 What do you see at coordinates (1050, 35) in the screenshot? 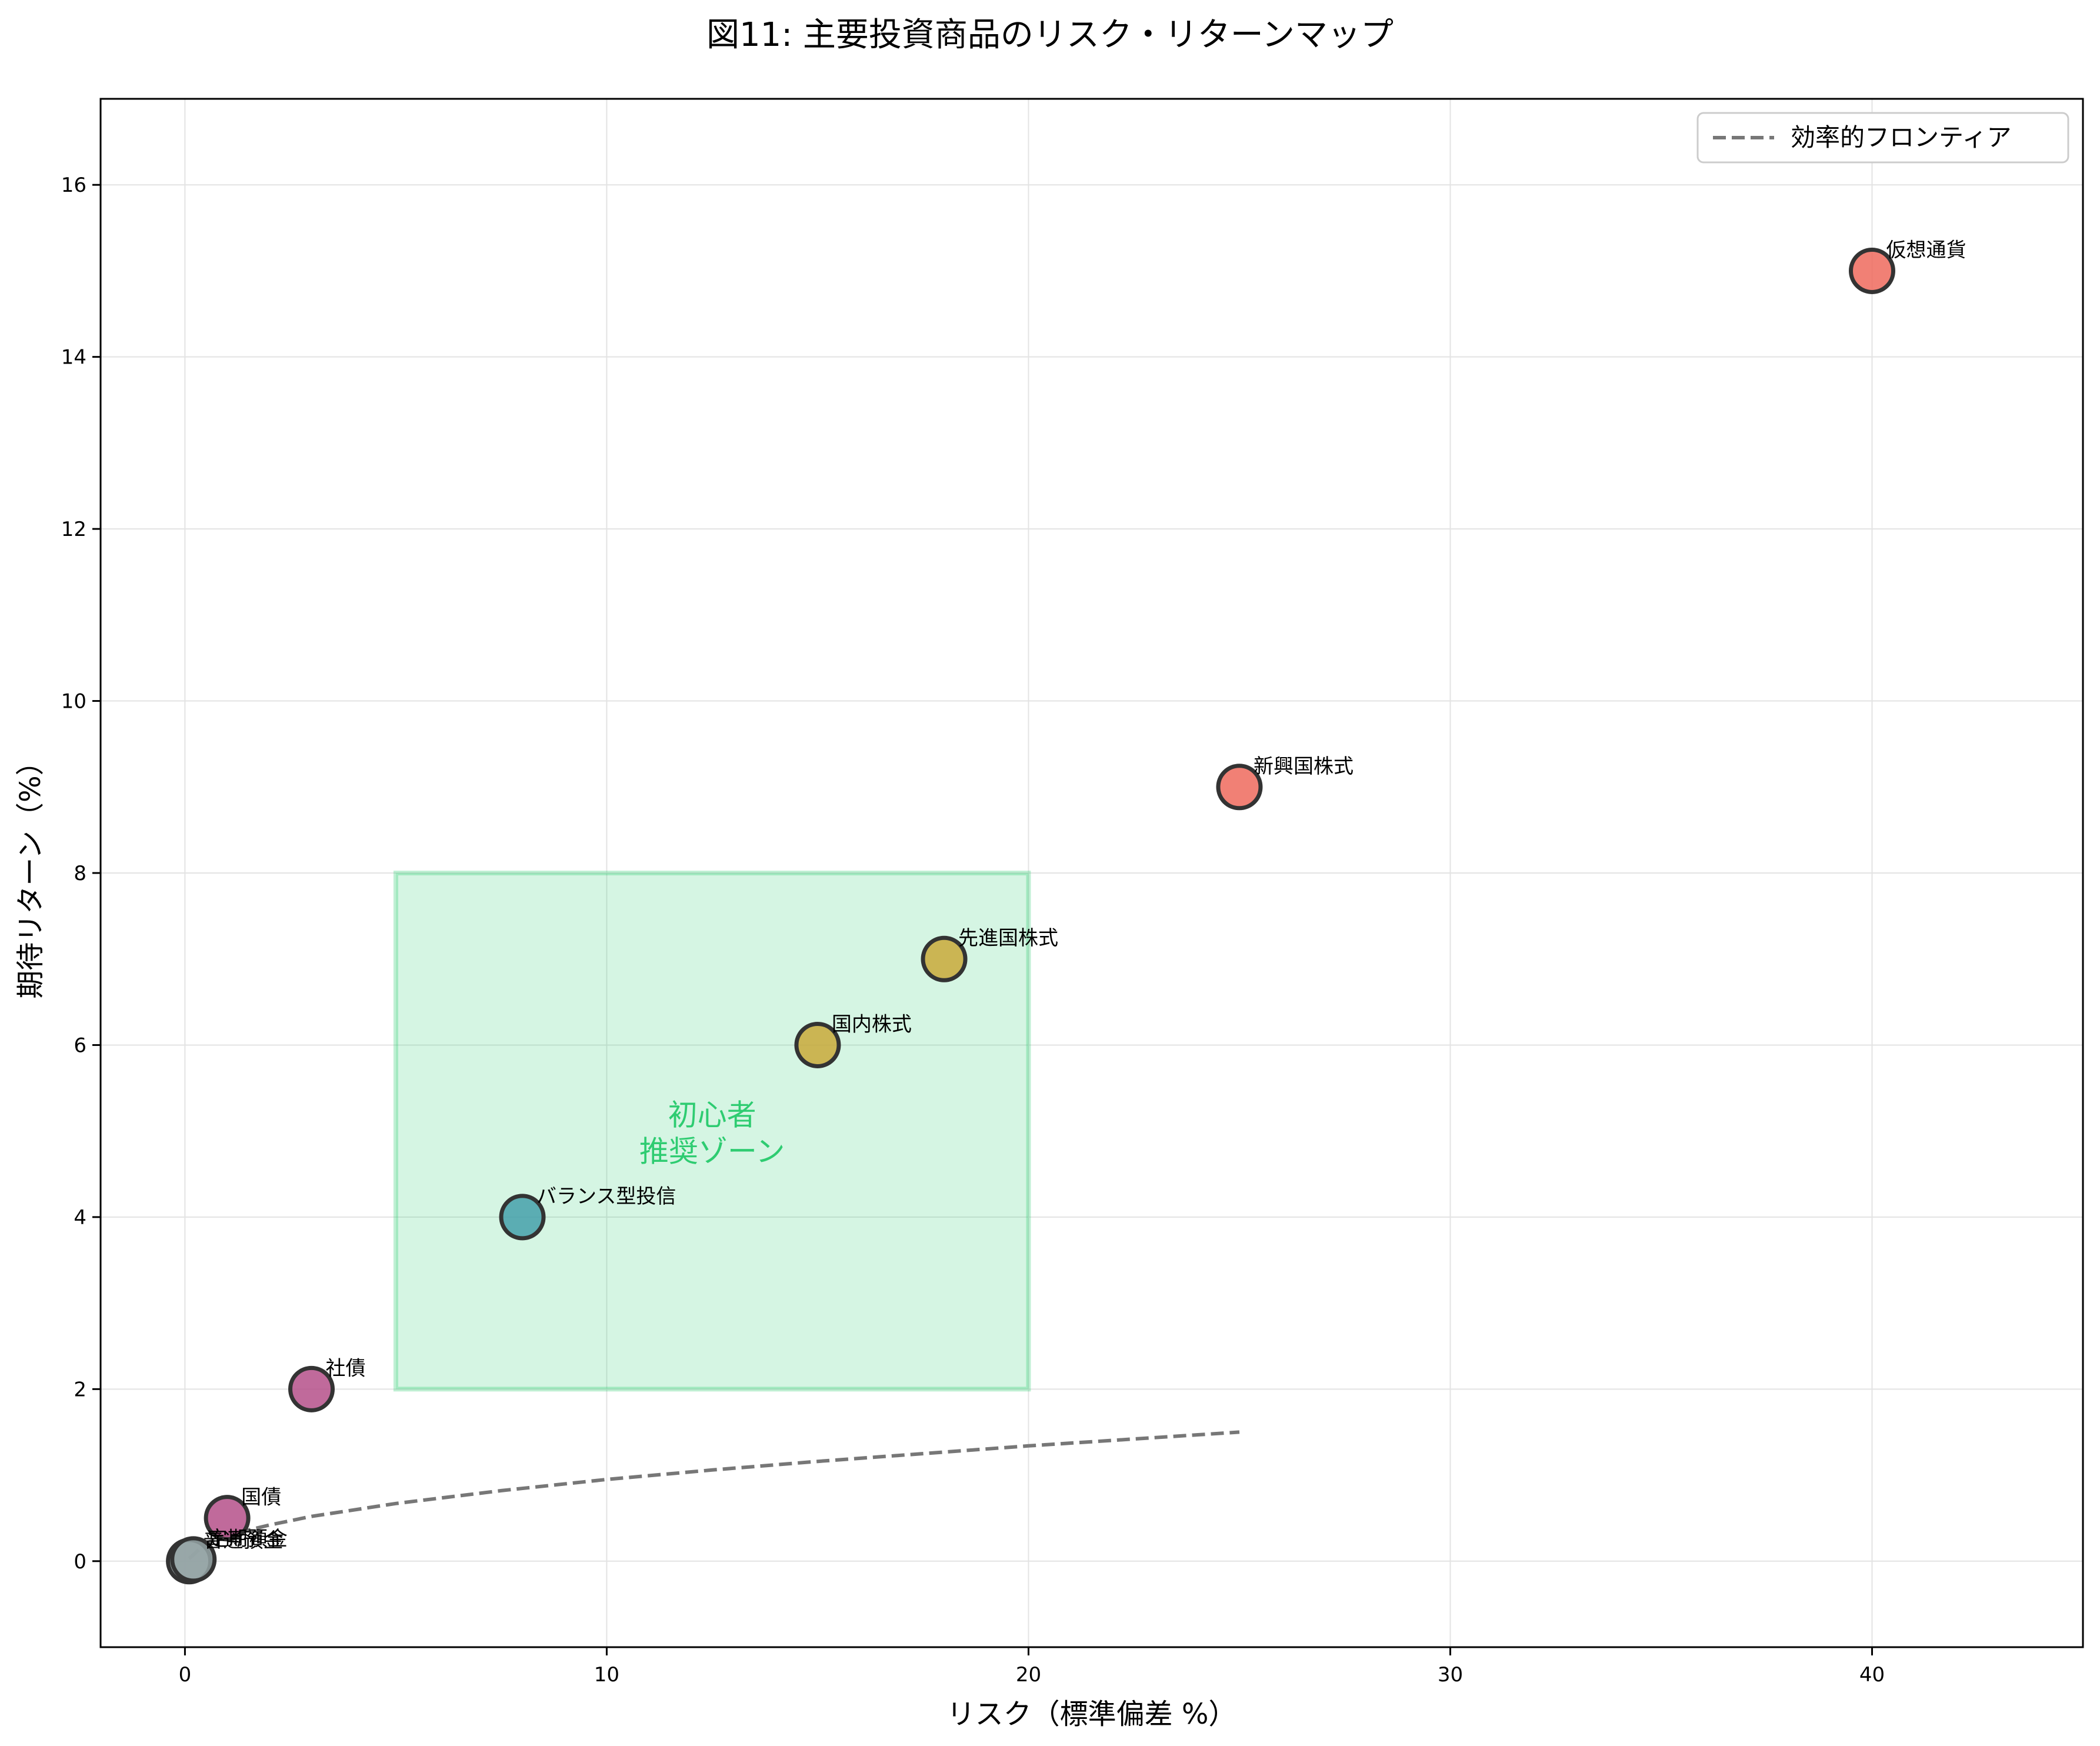
I see `chart-title: 図11: 主要投資商品のリスク・リターンマップ` at bounding box center [1050, 35].